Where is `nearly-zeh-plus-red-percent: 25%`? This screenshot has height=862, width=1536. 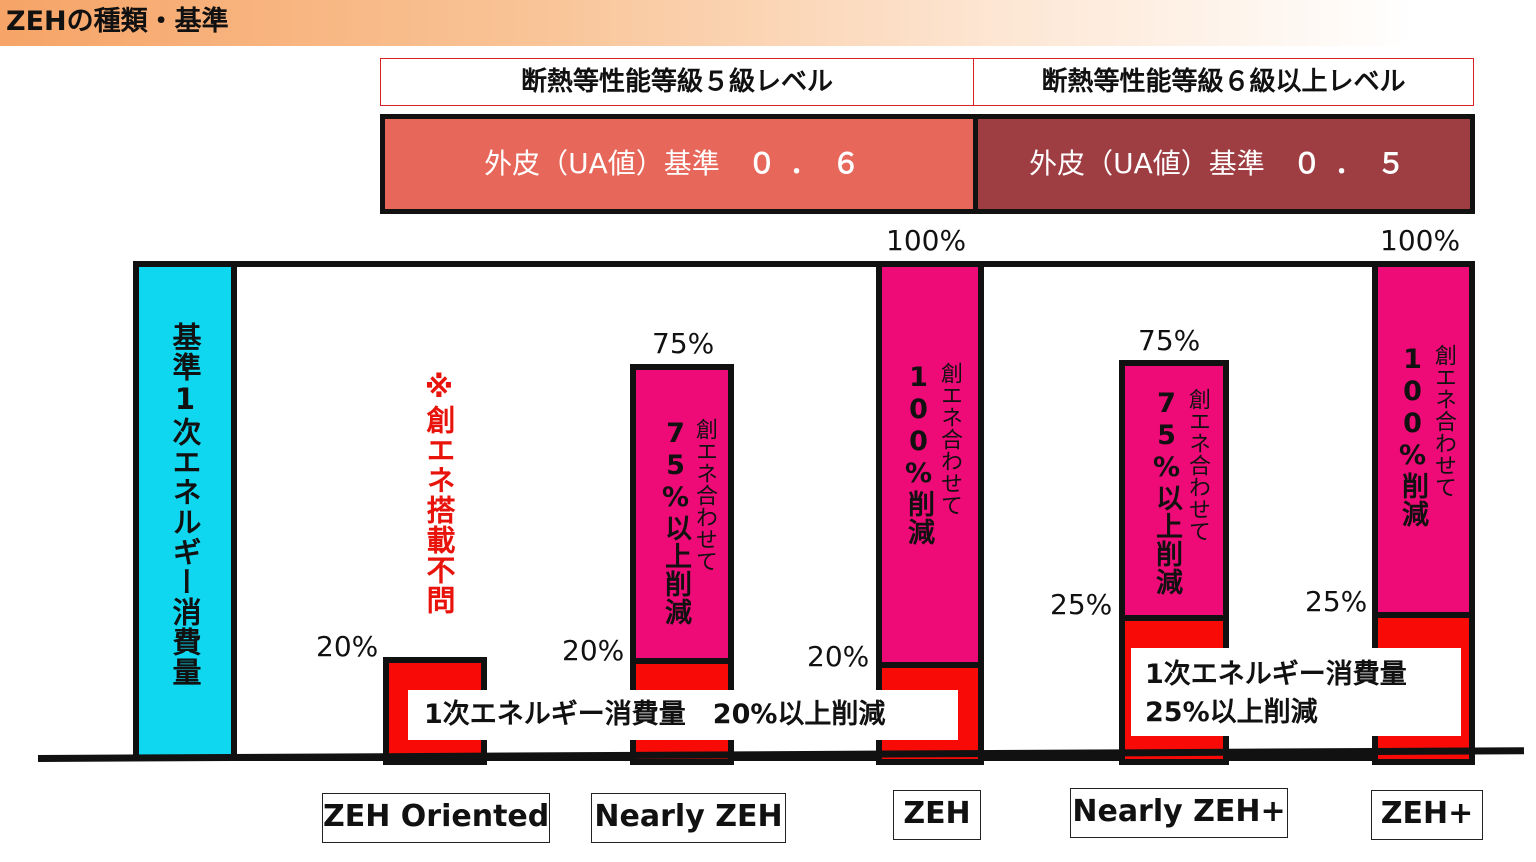 nearly-zeh-plus-red-percent: 25% is located at coordinates (1081, 604).